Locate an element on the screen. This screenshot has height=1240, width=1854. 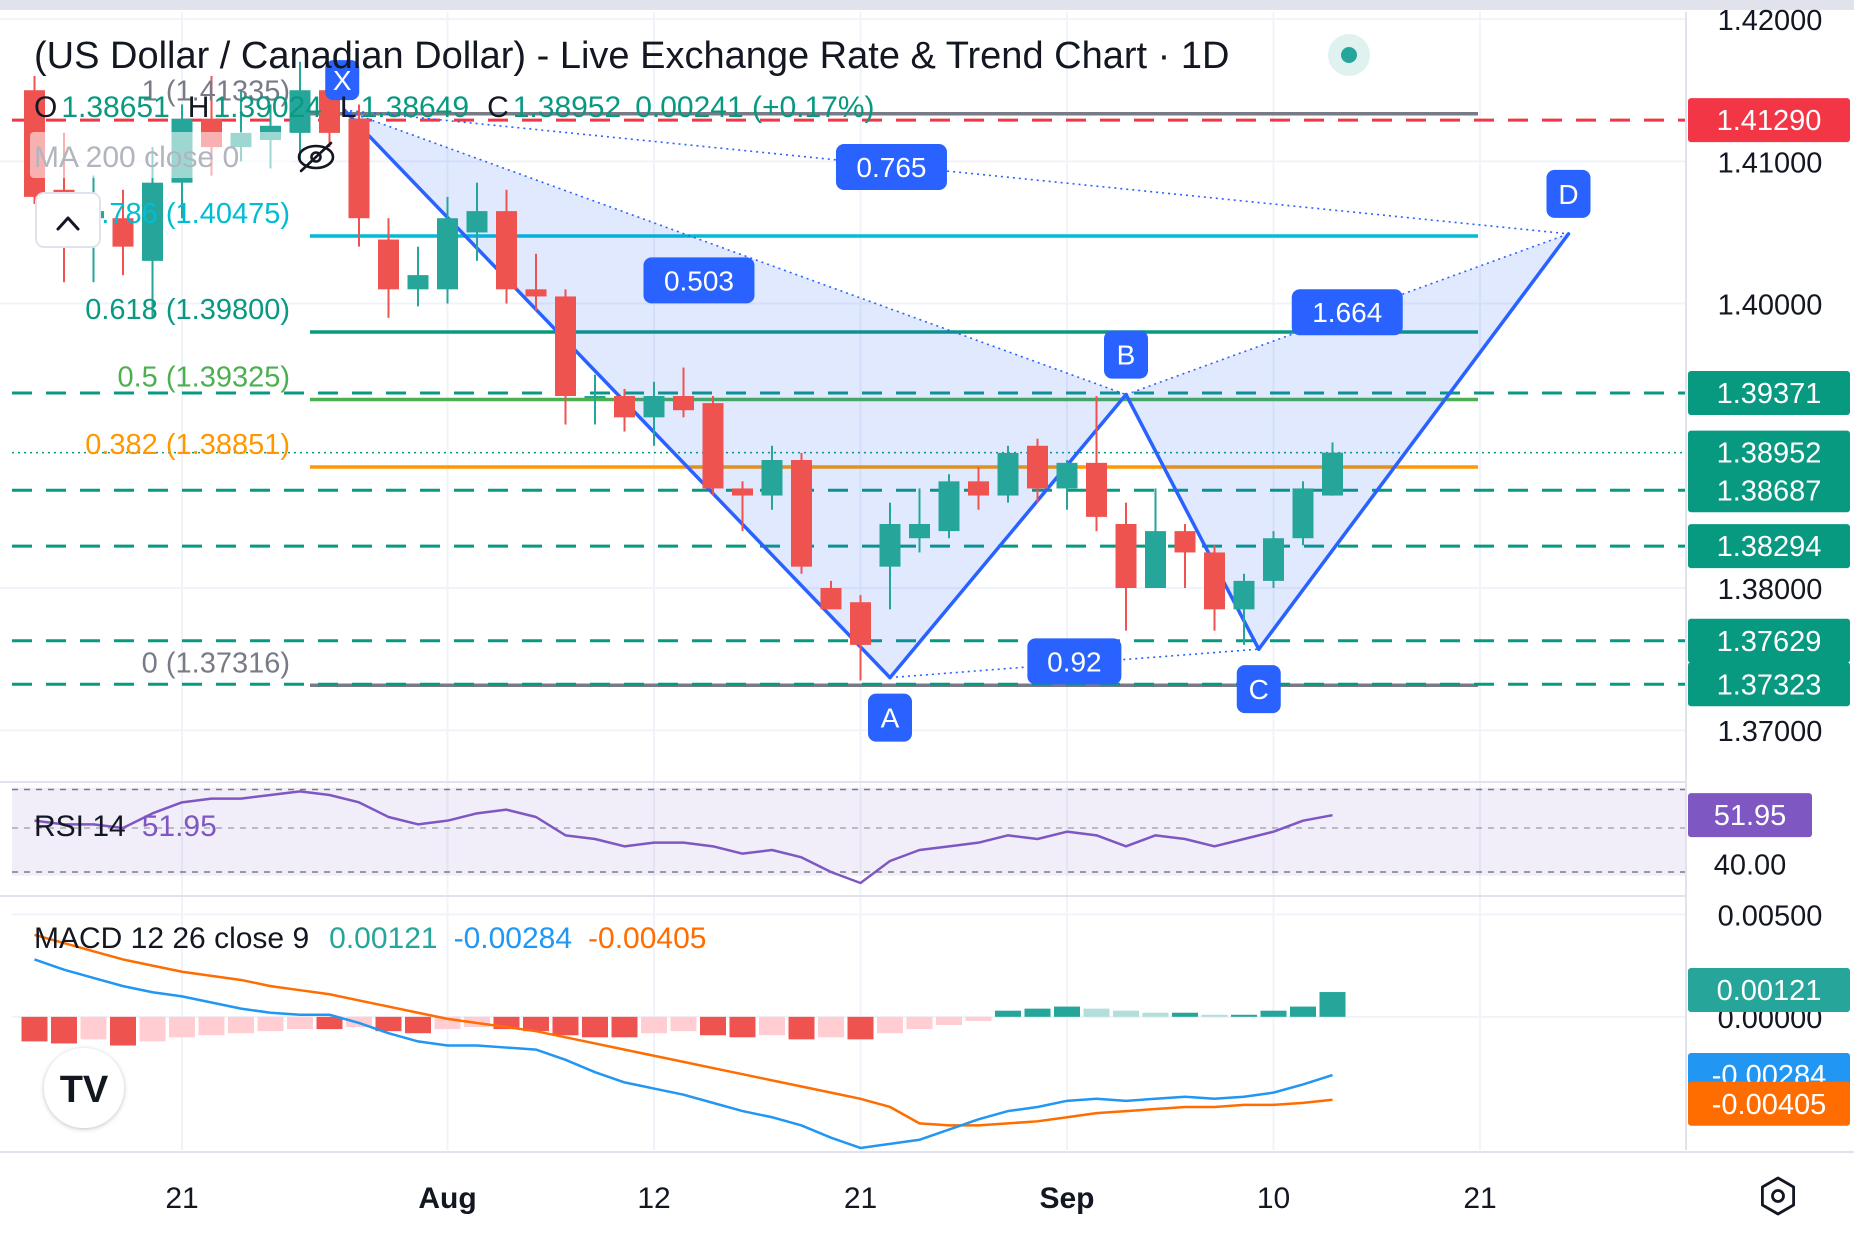
rsi-pane is located at coordinates (849, 836).